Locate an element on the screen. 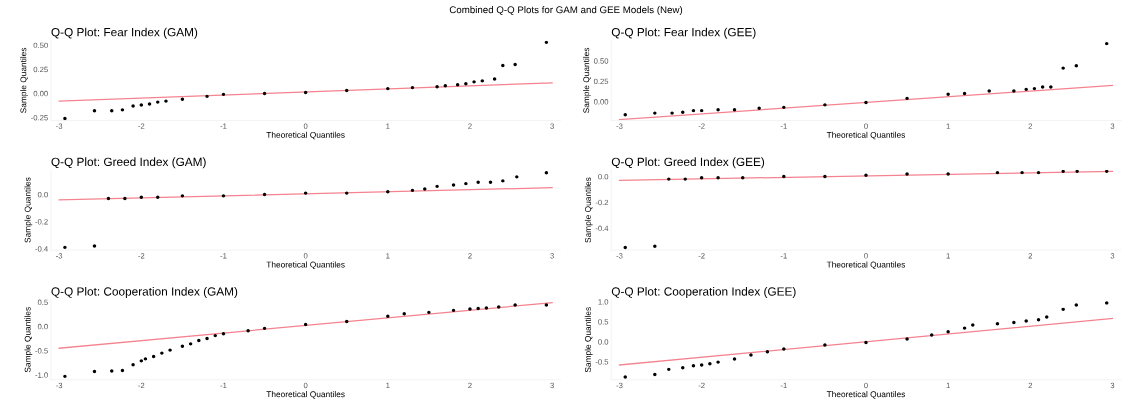 Image resolution: width=1132 pixels, height=404 pixels. chart-title: Q-Q Plot: Fear Index (GAM) is located at coordinates (124, 33).